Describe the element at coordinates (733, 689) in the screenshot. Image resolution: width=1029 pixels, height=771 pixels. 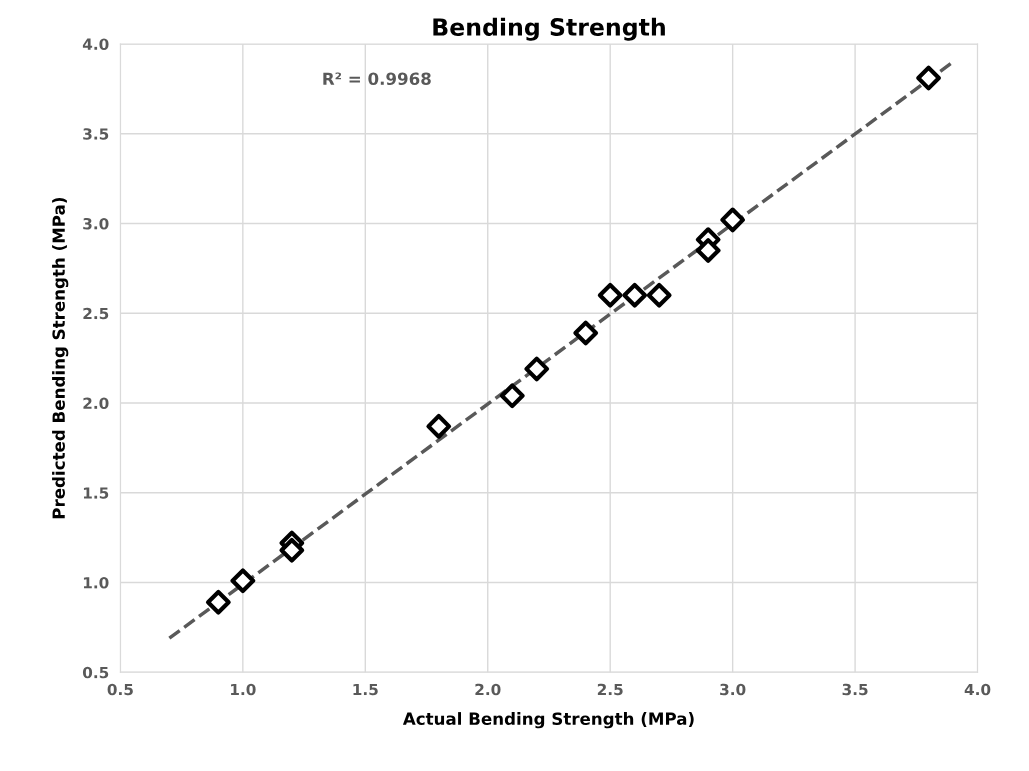
I see `x-tick-label: 3.0` at that location.